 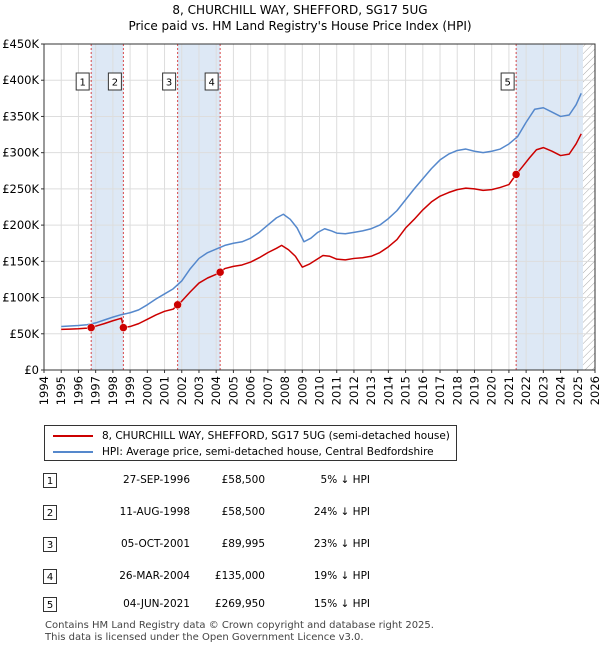 I want to click on x-tick-label: 2011, so click(x=337, y=390).